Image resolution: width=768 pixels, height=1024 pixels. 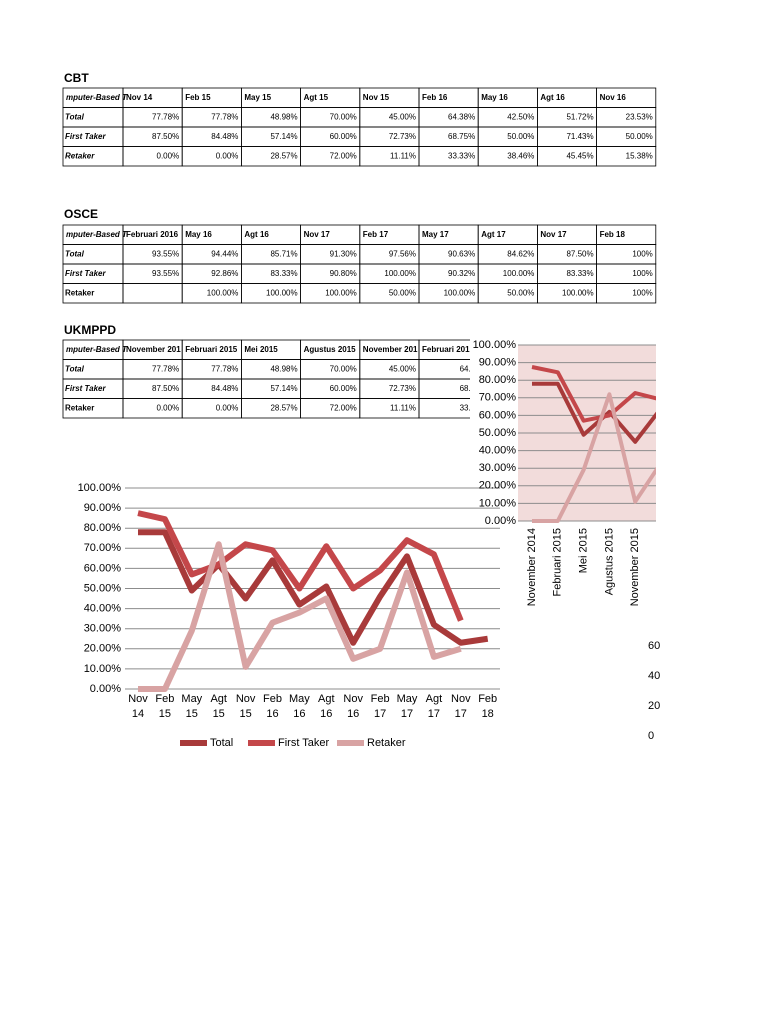 What do you see at coordinates (461, 117) in the screenshot?
I see `table-data-cell: 64.38%` at bounding box center [461, 117].